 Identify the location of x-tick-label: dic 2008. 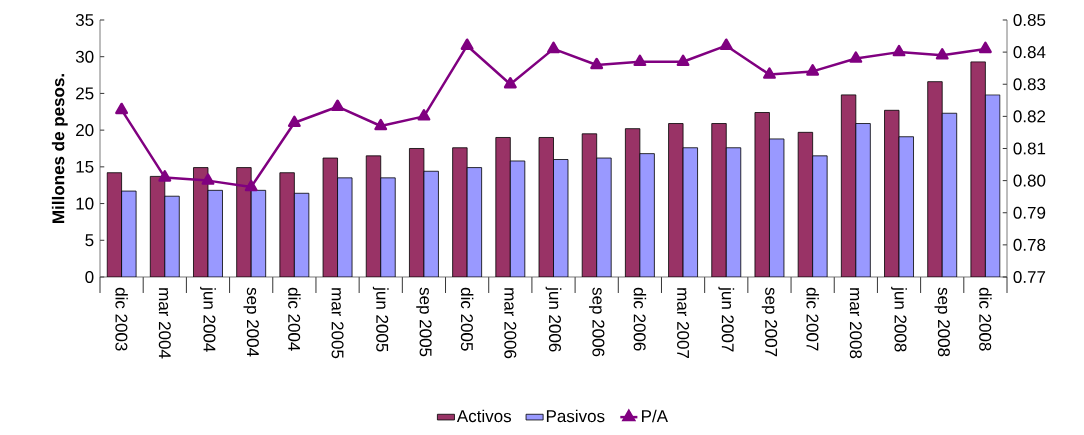
(985, 319).